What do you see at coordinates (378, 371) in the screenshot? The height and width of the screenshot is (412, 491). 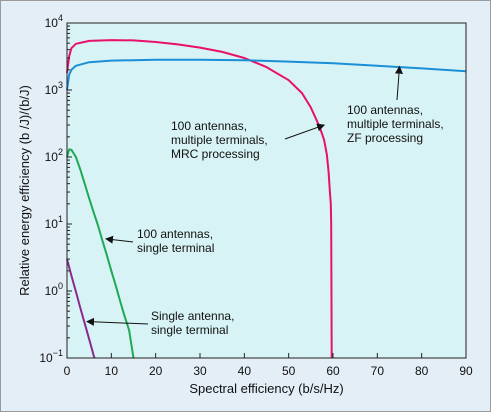 I see `x-tick-label-7: 70` at bounding box center [378, 371].